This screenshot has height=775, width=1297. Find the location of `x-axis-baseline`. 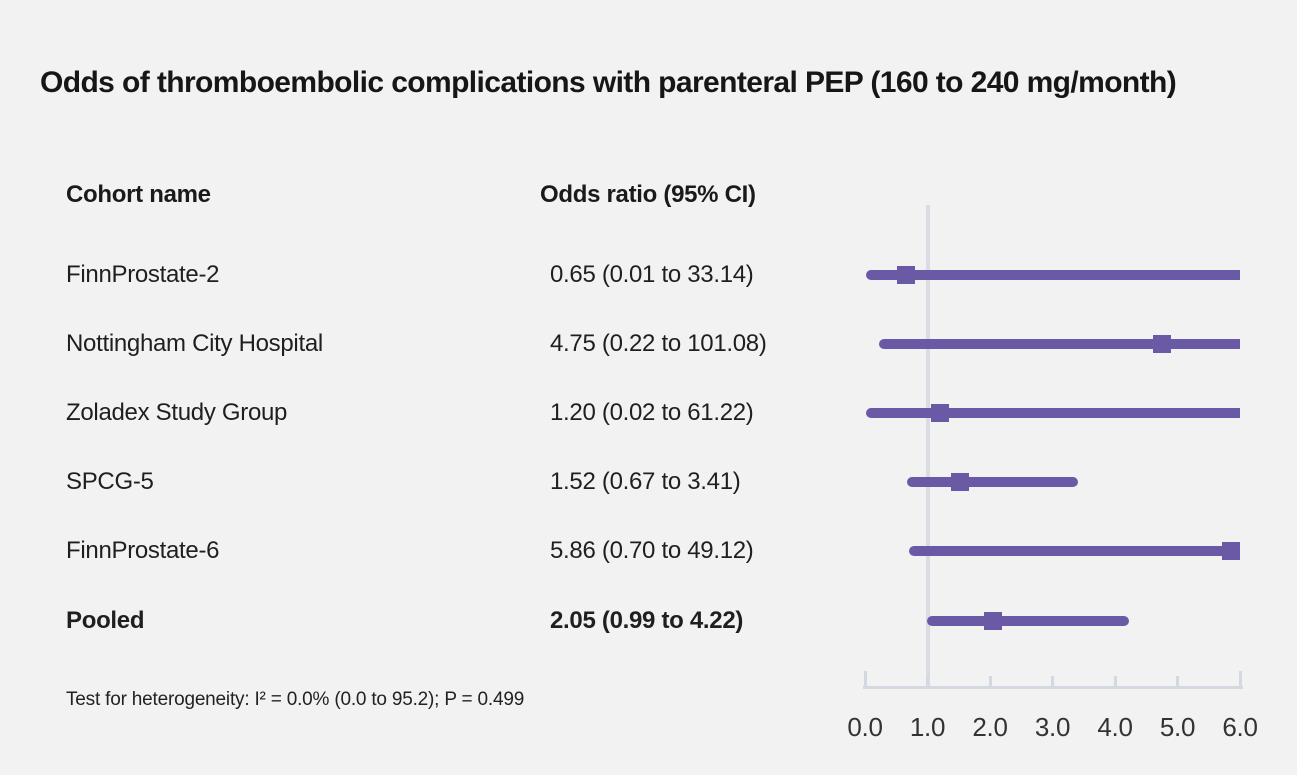

x-axis-baseline is located at coordinates (1053, 687).